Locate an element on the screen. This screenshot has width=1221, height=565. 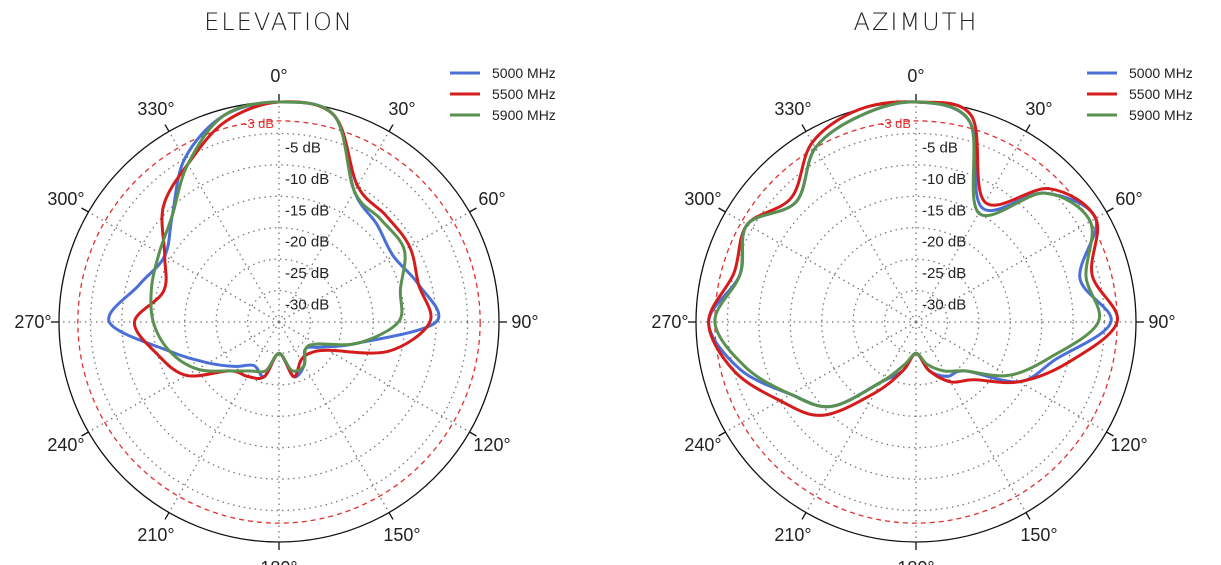
chart-title: ELEVATION is located at coordinates (279, 22).